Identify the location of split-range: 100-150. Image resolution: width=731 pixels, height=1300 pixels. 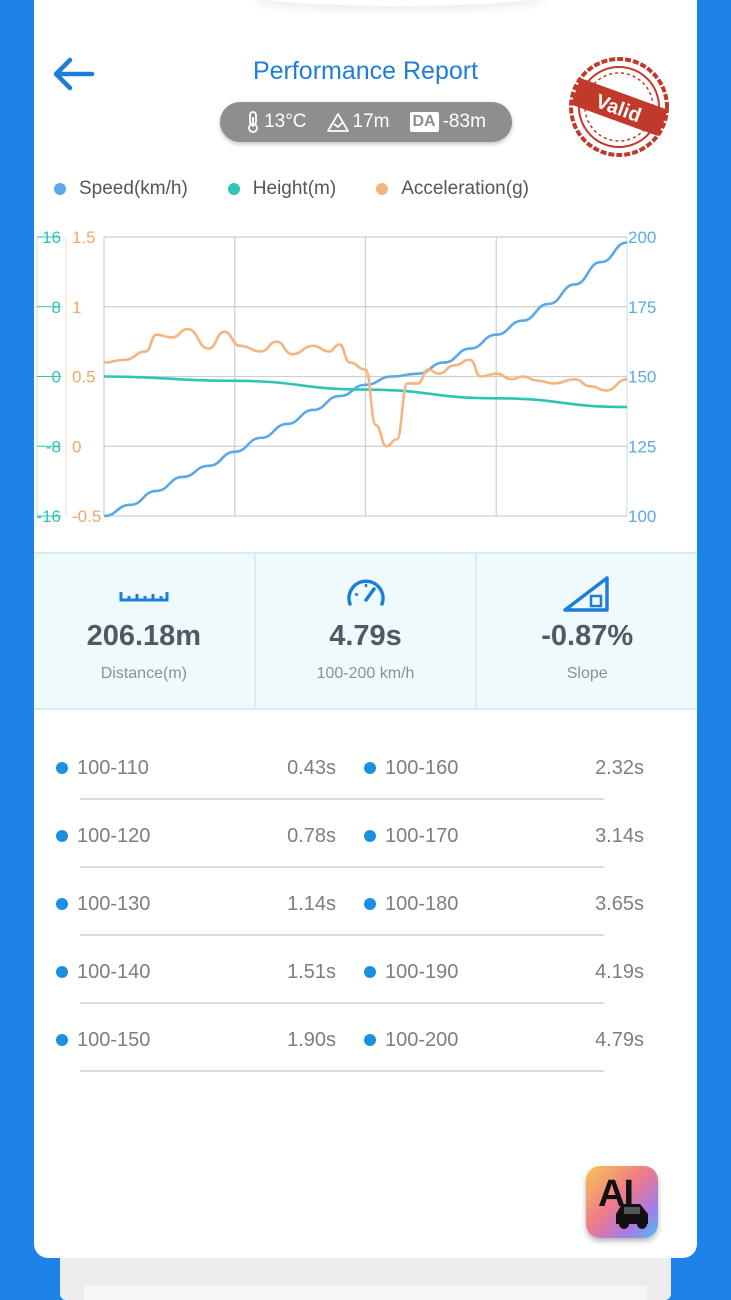
(114, 1039).